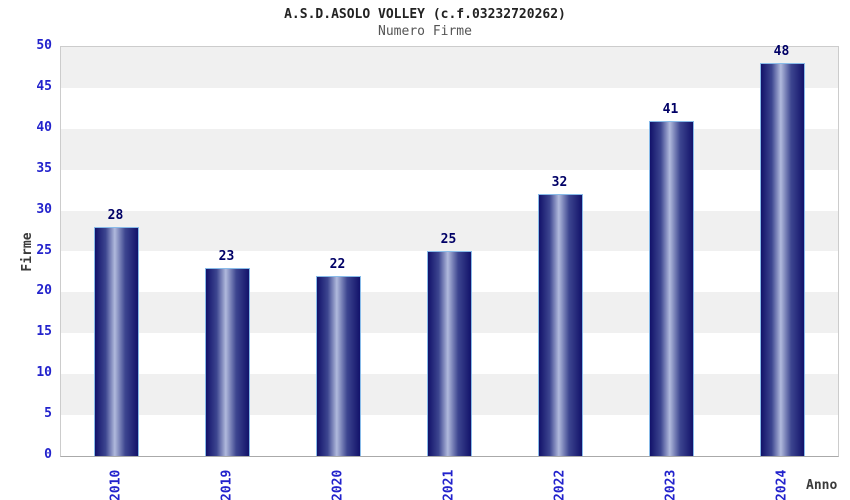 This screenshot has width=850, height=500. I want to click on y-tick-label: 50, so click(44, 45).